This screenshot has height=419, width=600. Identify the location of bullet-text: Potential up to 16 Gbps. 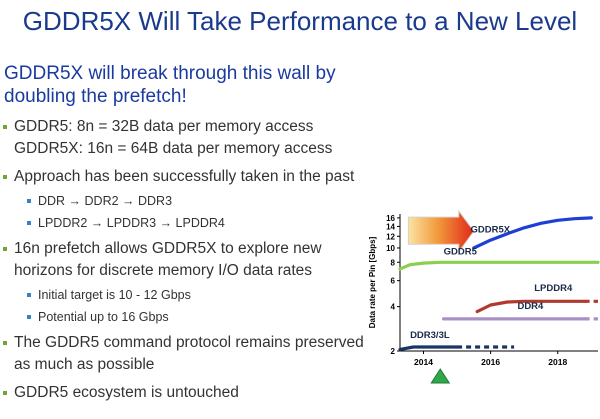
(103, 317).